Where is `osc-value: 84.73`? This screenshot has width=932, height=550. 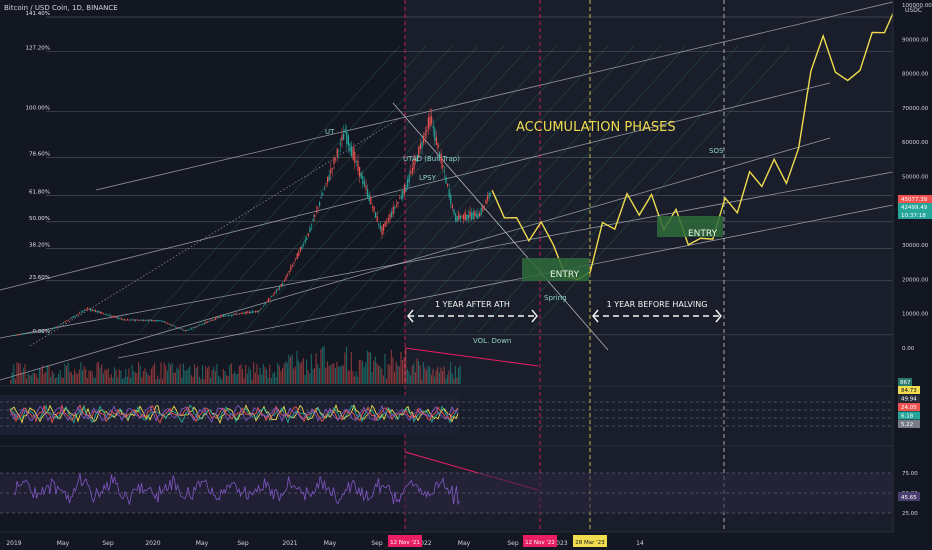
osc-value: 84.73 is located at coordinates (909, 391).